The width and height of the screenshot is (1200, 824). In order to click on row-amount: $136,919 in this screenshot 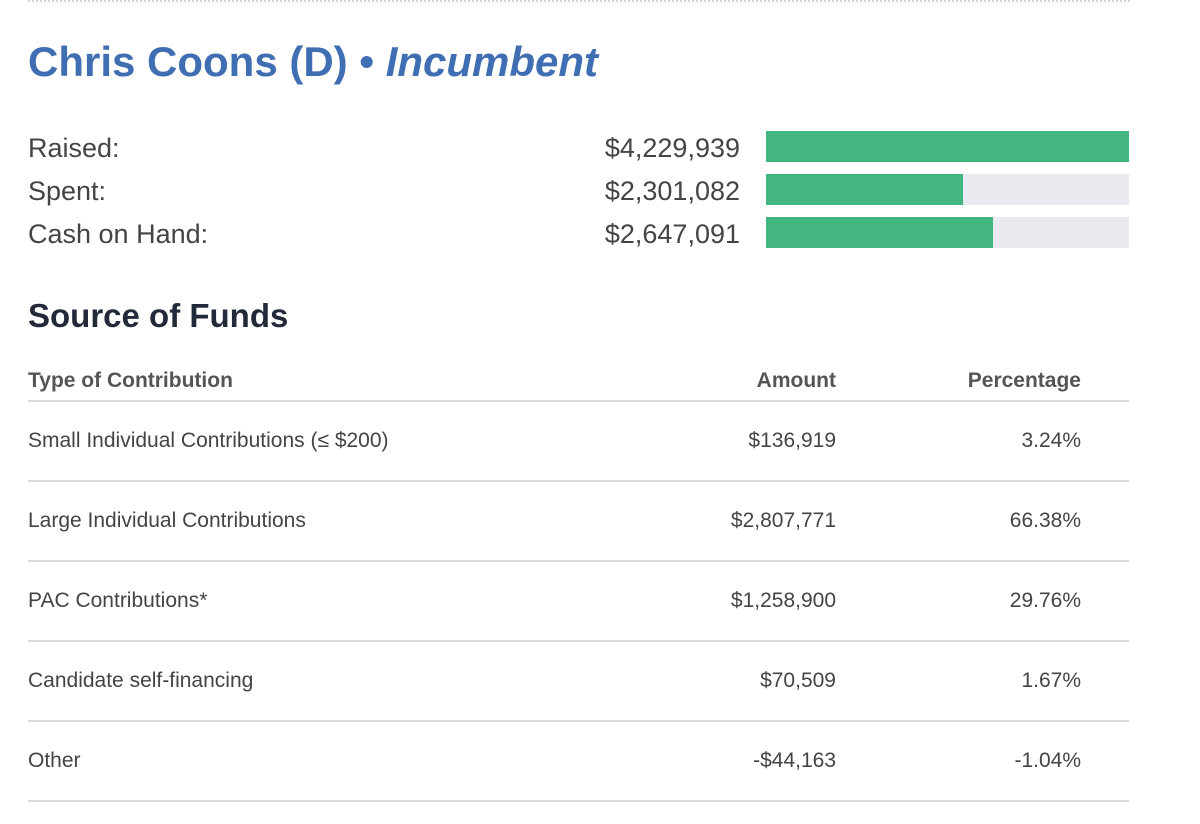, I will do `click(712, 441)`.